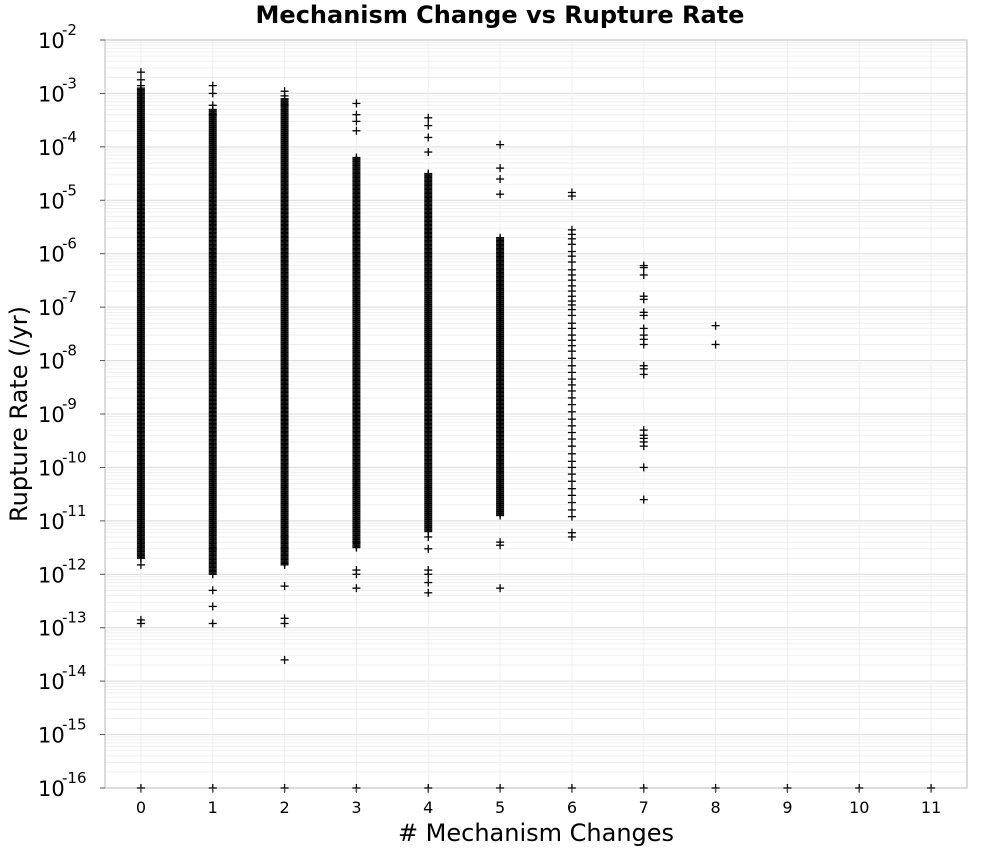 The image size is (1000, 850). I want to click on y-tick-exponent: -5, so click(69, 190).